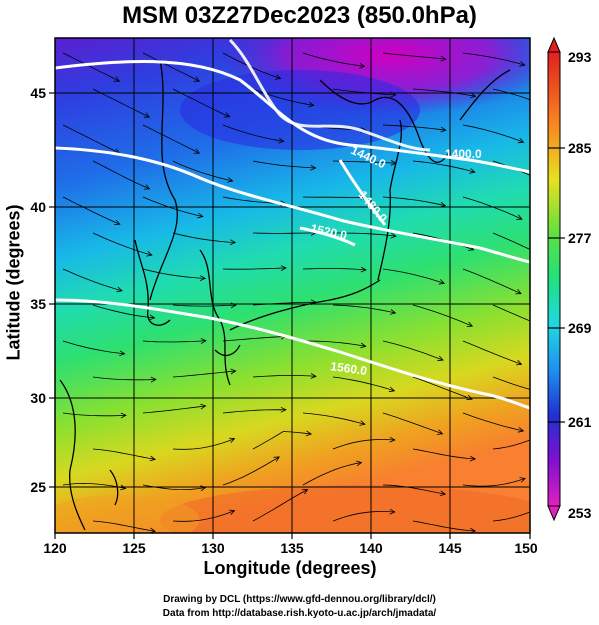 The image size is (599, 625). What do you see at coordinates (213, 548) in the screenshot?
I see `x-tick-label: 130` at bounding box center [213, 548].